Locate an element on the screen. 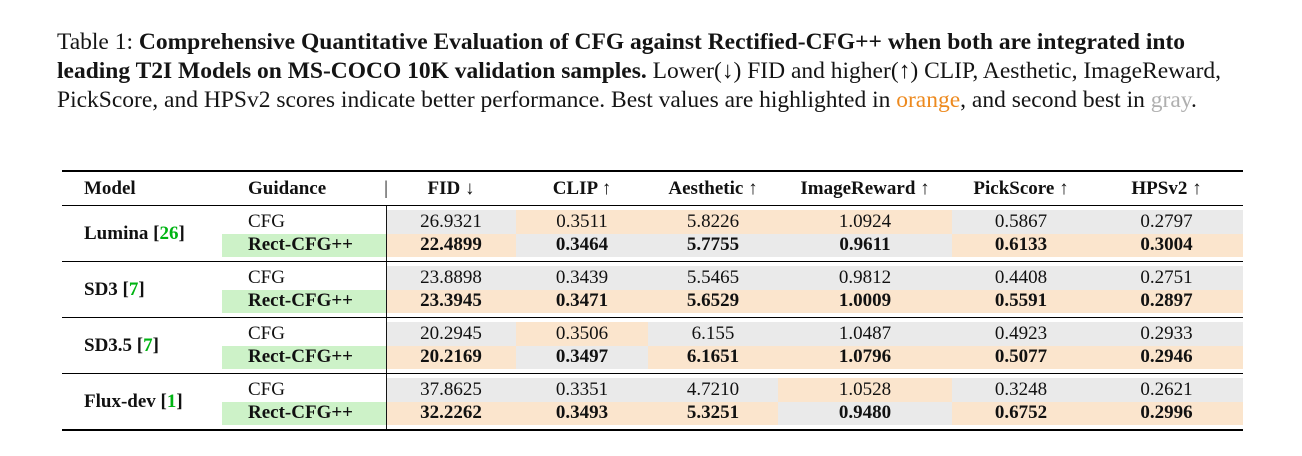 This screenshot has height=456, width=1302. cell-aesthetic: 5.5465 is located at coordinates (713, 278).